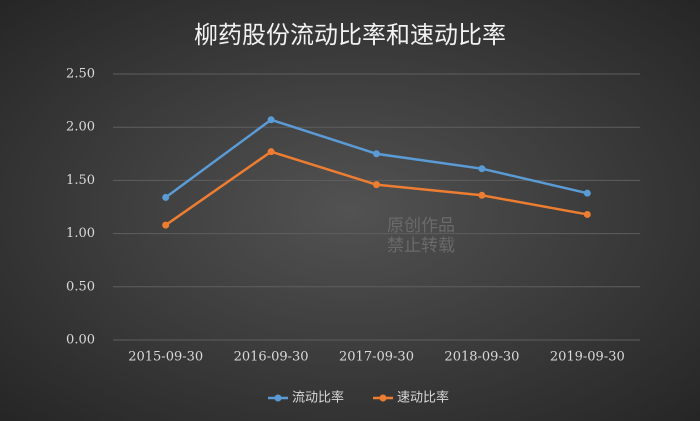  Describe the element at coordinates (165, 357) in the screenshot. I see `x-tick-label: 2015-09-30` at that location.